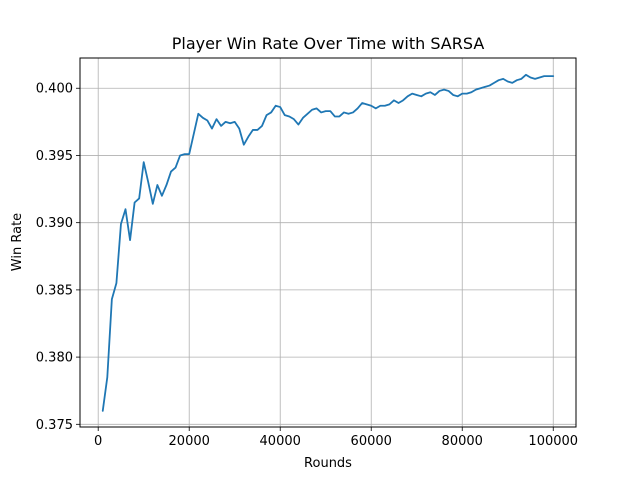 The width and height of the screenshot is (640, 480). What do you see at coordinates (462, 441) in the screenshot?
I see `x-tick-label: 80000` at bounding box center [462, 441].